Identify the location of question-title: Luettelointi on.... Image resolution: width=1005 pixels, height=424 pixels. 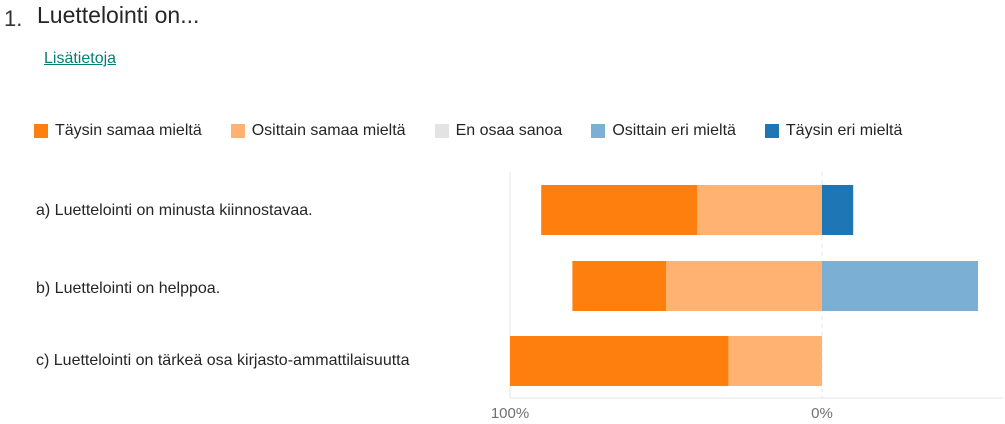
(118, 15).